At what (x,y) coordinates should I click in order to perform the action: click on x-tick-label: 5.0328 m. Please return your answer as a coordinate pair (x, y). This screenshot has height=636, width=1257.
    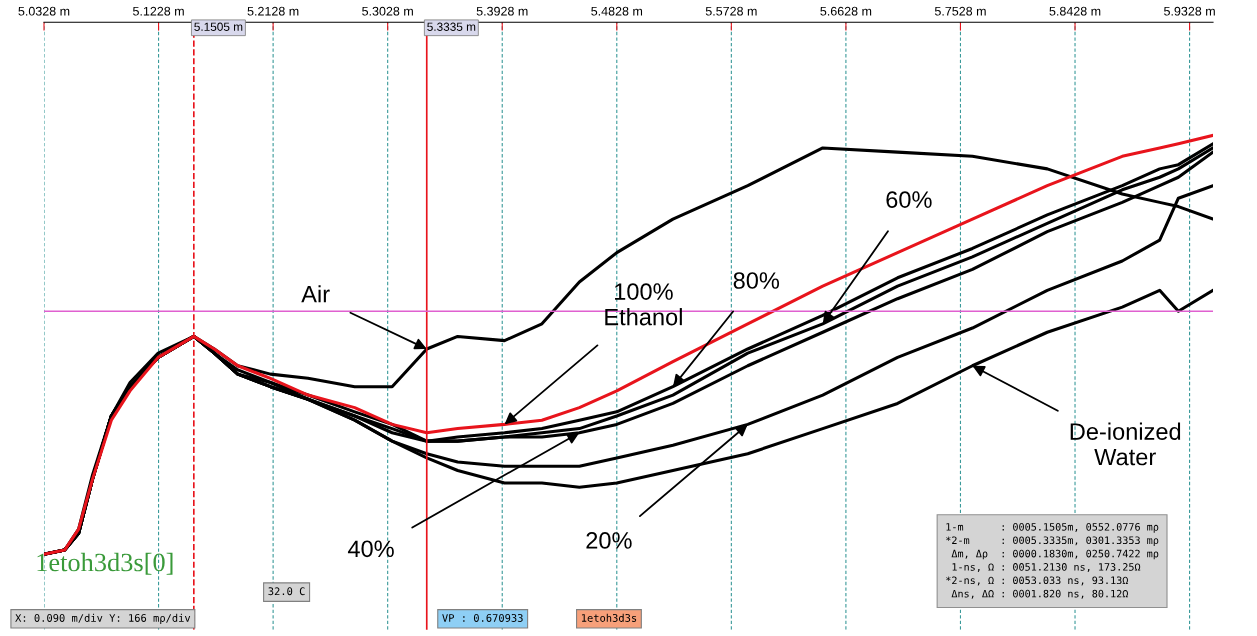
    Looking at the image, I should click on (44, 11).